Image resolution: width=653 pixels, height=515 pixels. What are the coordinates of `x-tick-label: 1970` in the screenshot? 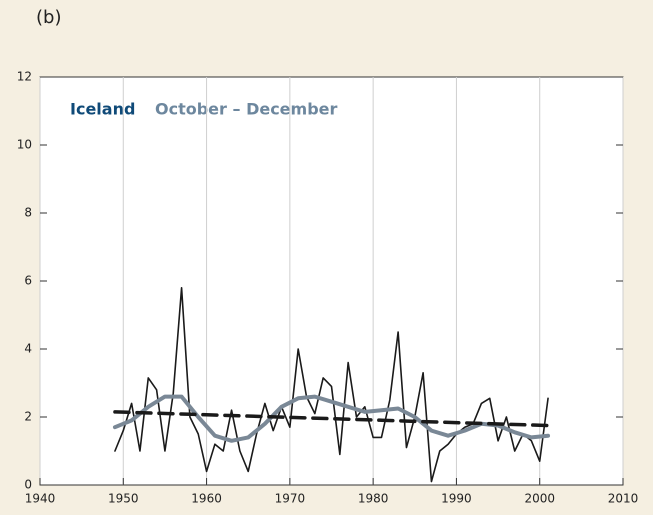 It's located at (290, 499).